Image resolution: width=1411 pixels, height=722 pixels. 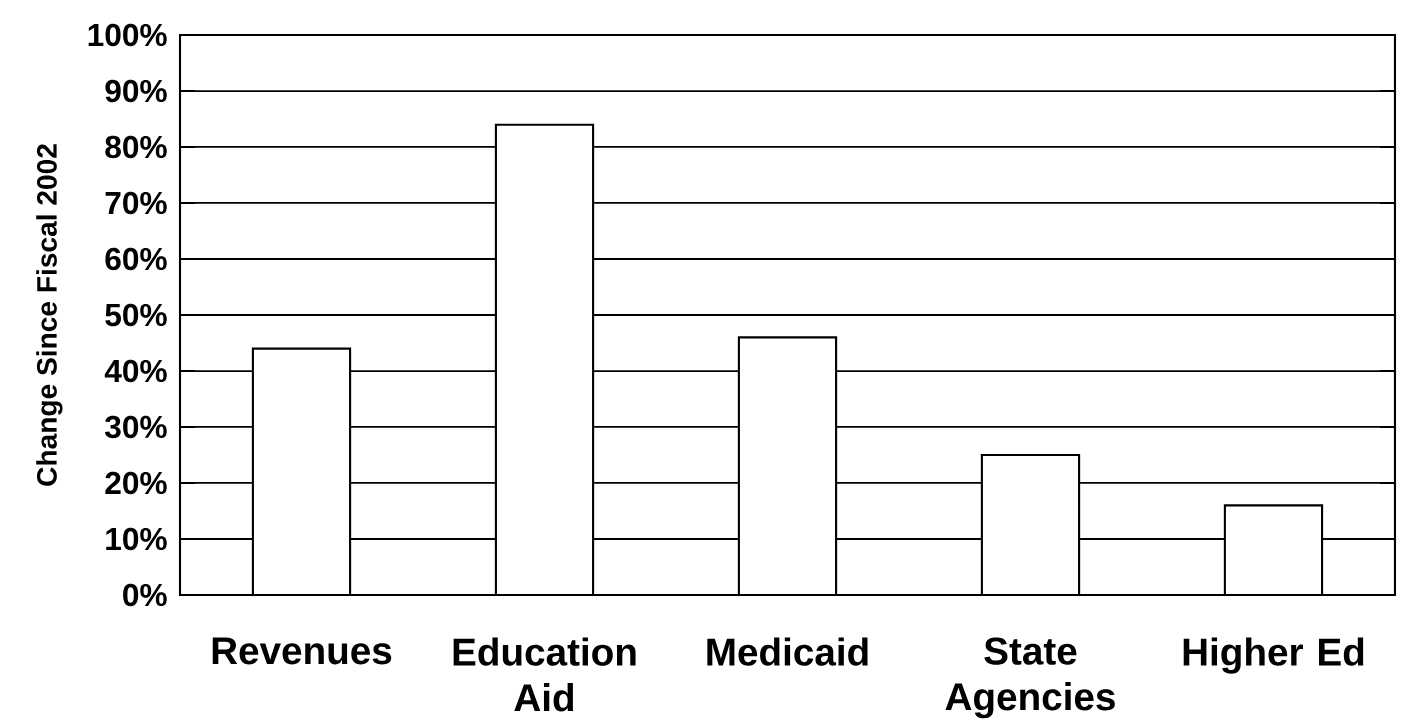 I want to click on x-tick-label: Higher Ed, so click(x=1273, y=655).